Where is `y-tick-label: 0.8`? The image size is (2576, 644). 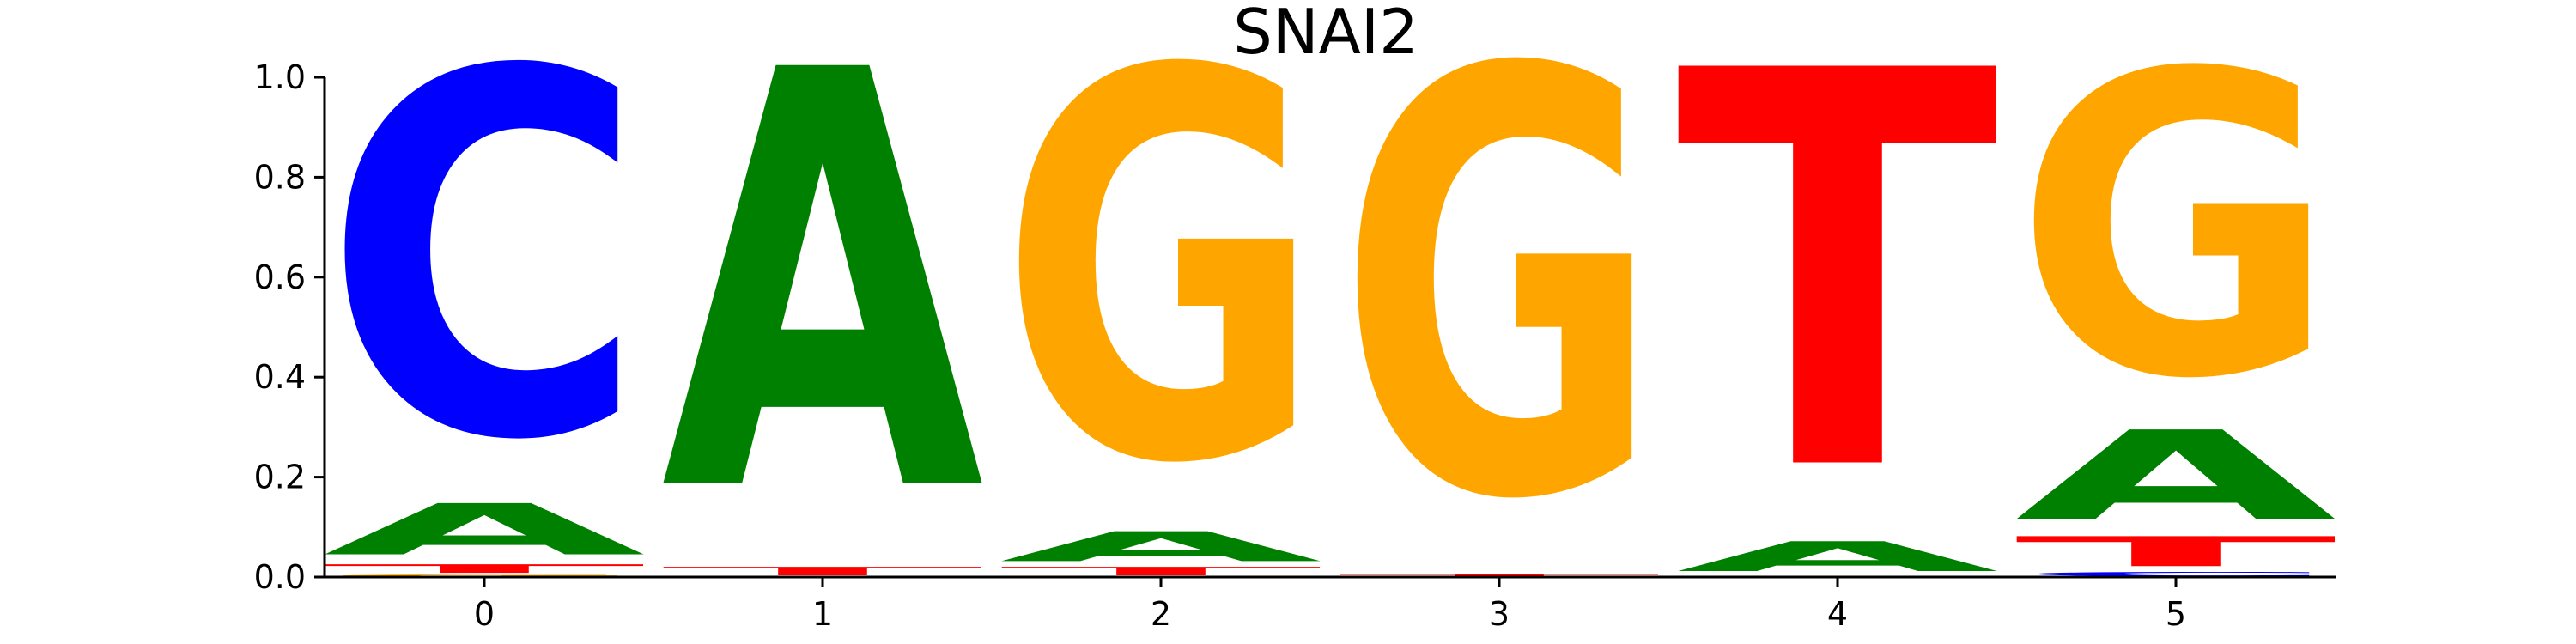
y-tick-label: 0.8 is located at coordinates (280, 177).